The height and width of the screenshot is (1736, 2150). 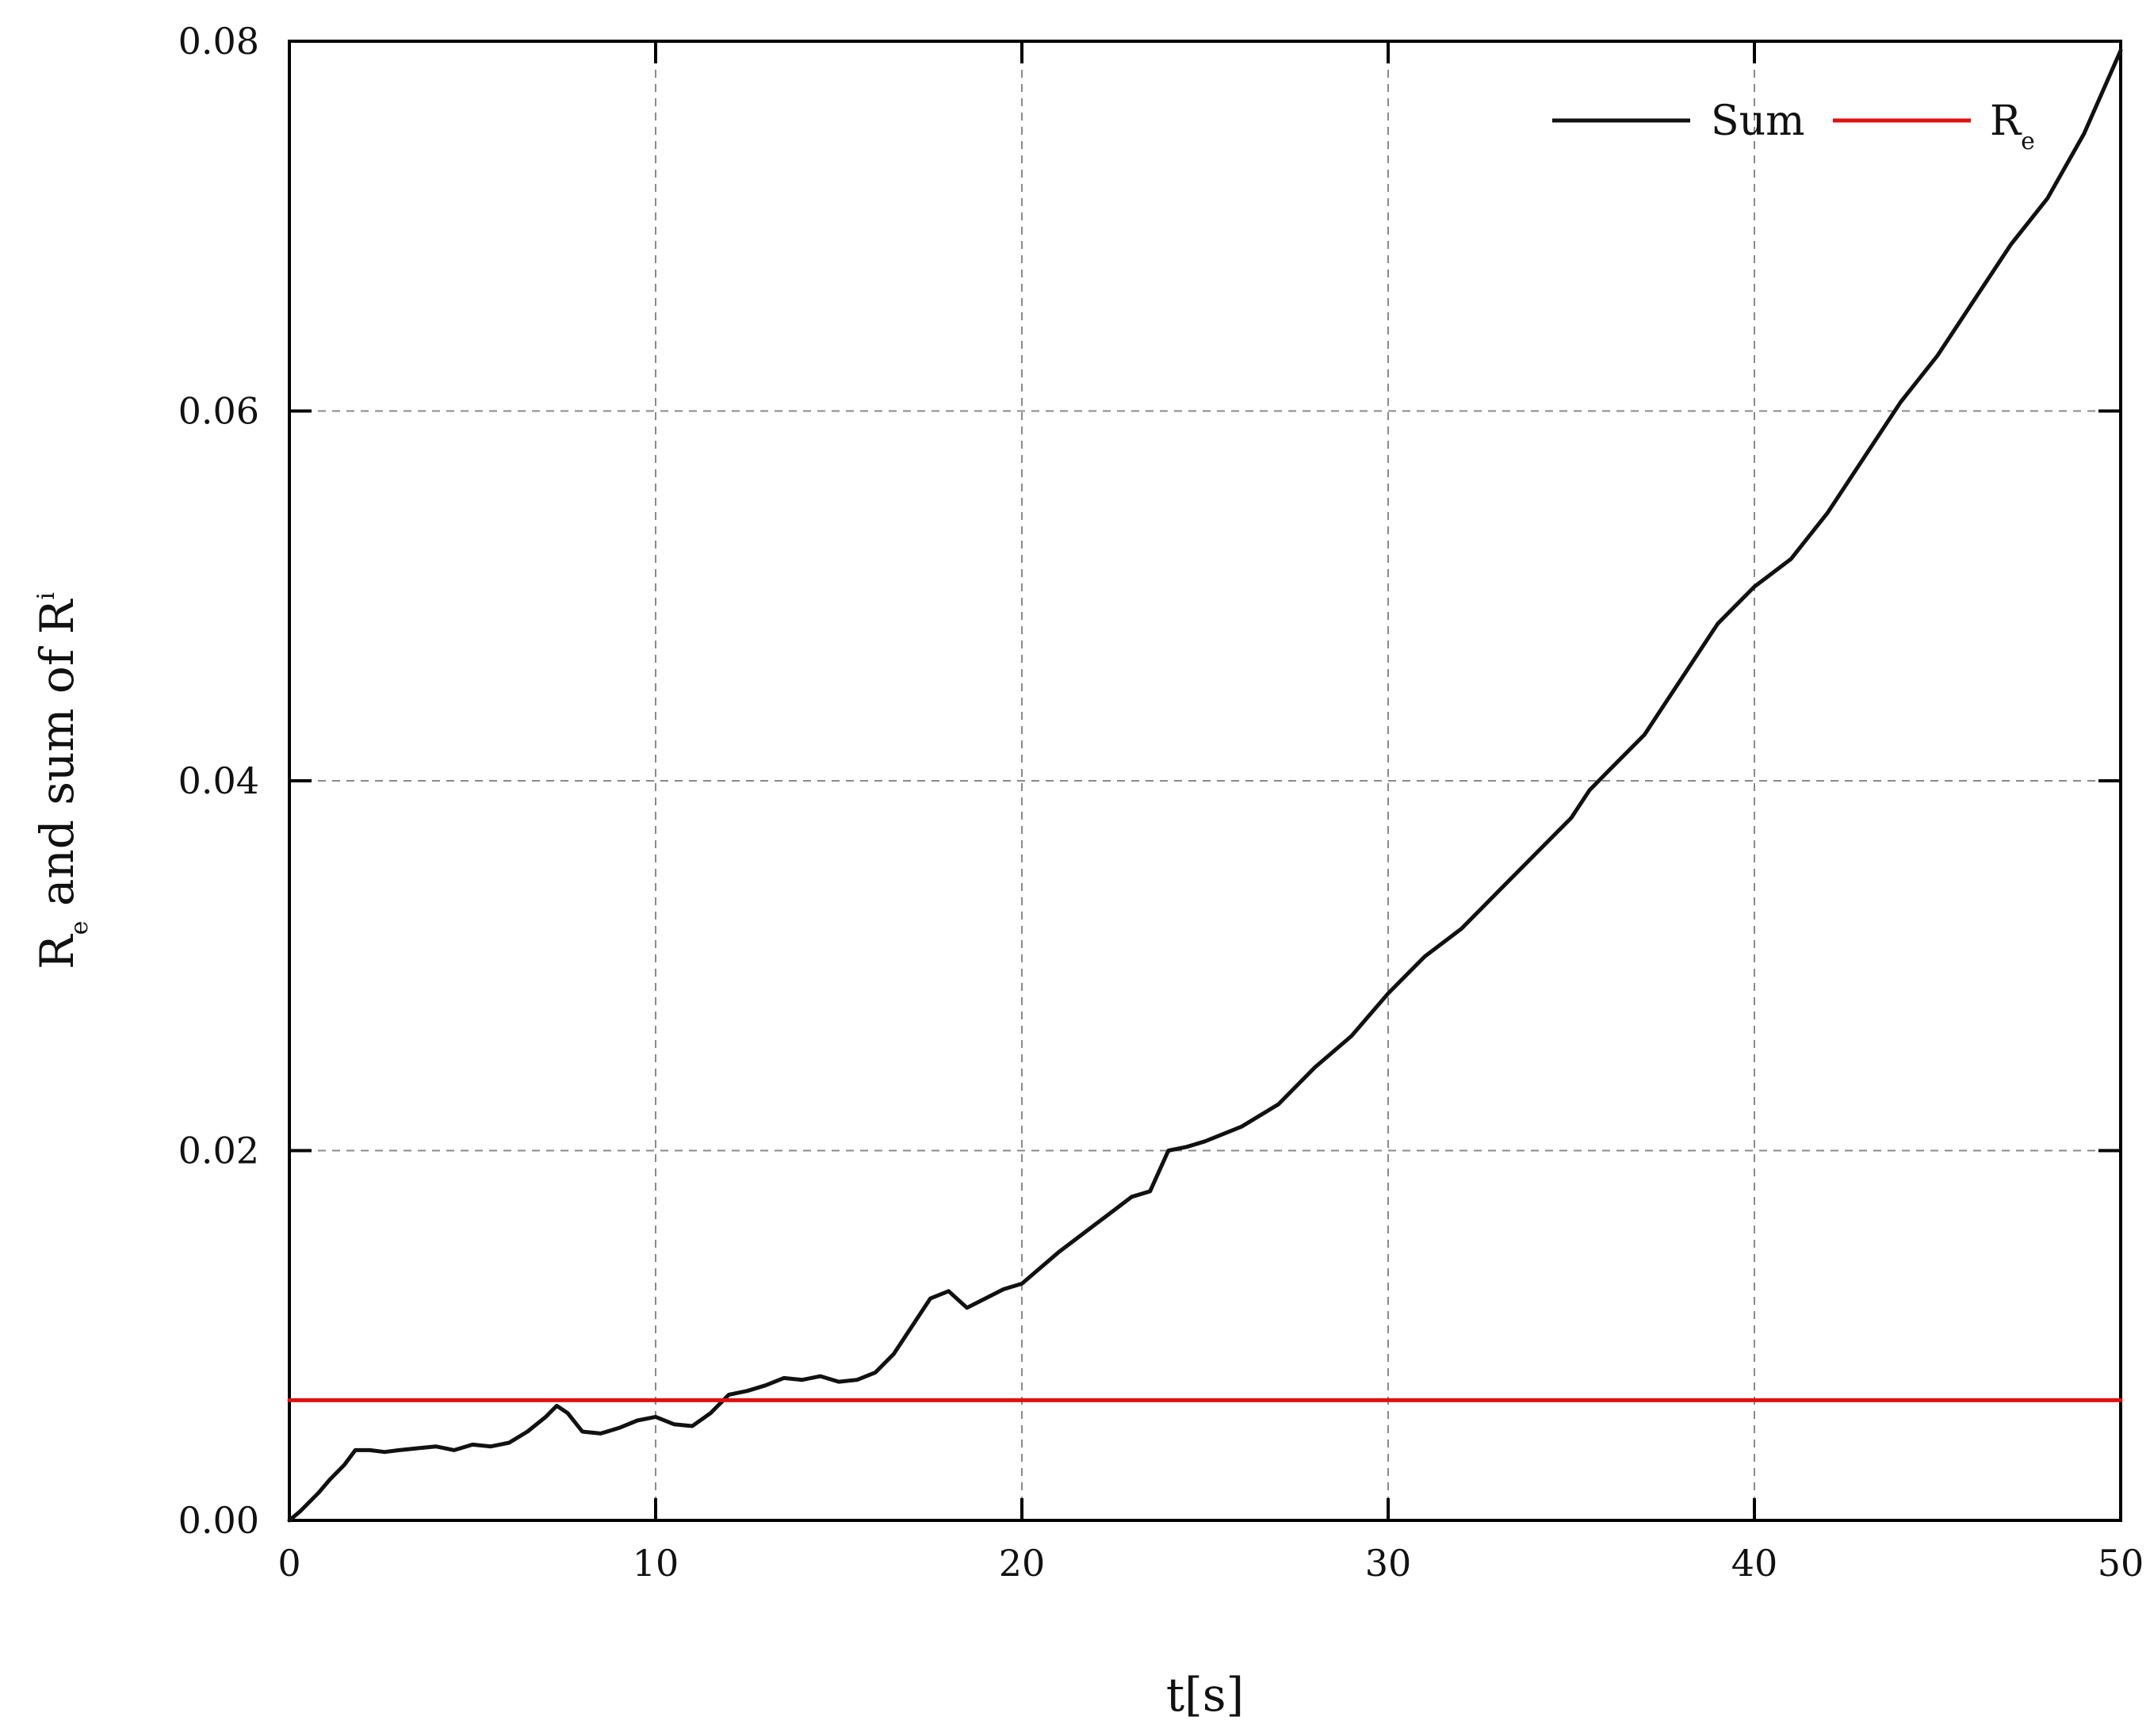 What do you see at coordinates (57, 951) in the screenshot?
I see `y-axis-title-r: R` at bounding box center [57, 951].